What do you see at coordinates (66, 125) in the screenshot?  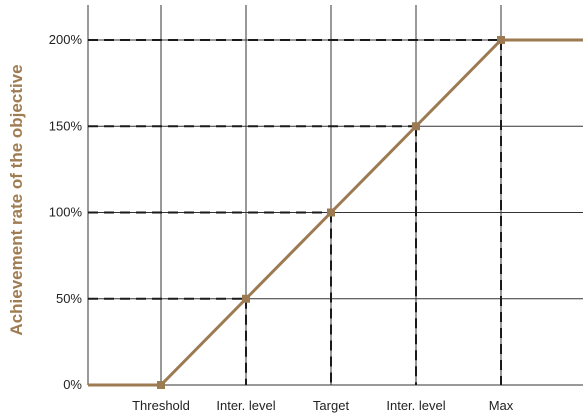 I see `y-tick-label: 150%` at bounding box center [66, 125].